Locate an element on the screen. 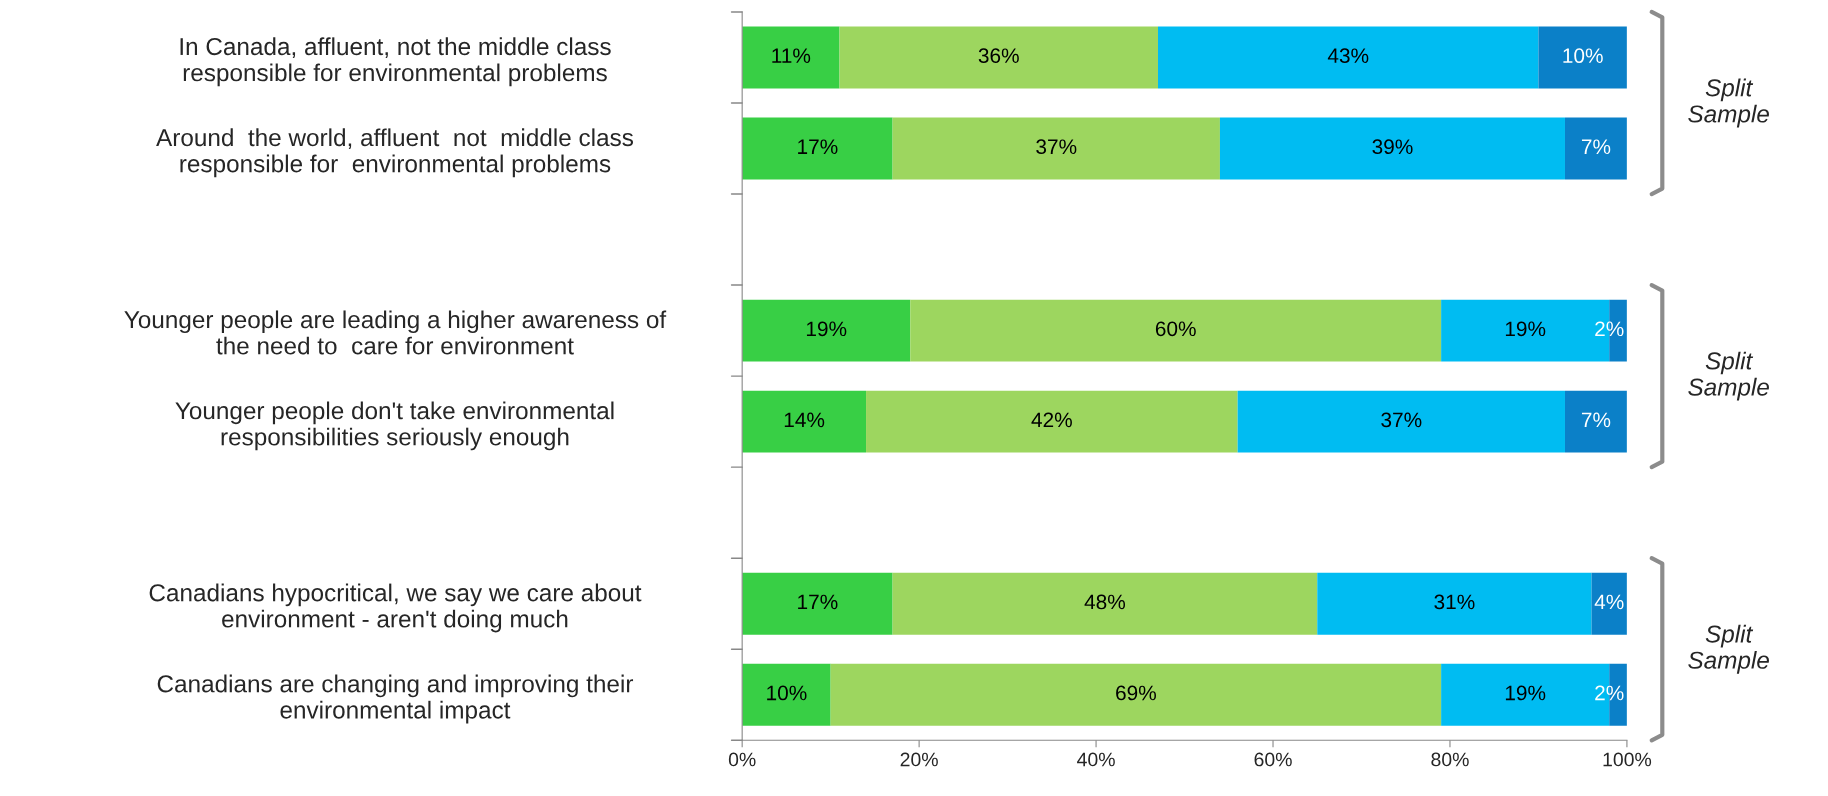  data-label: 60% is located at coordinates (1175, 329).